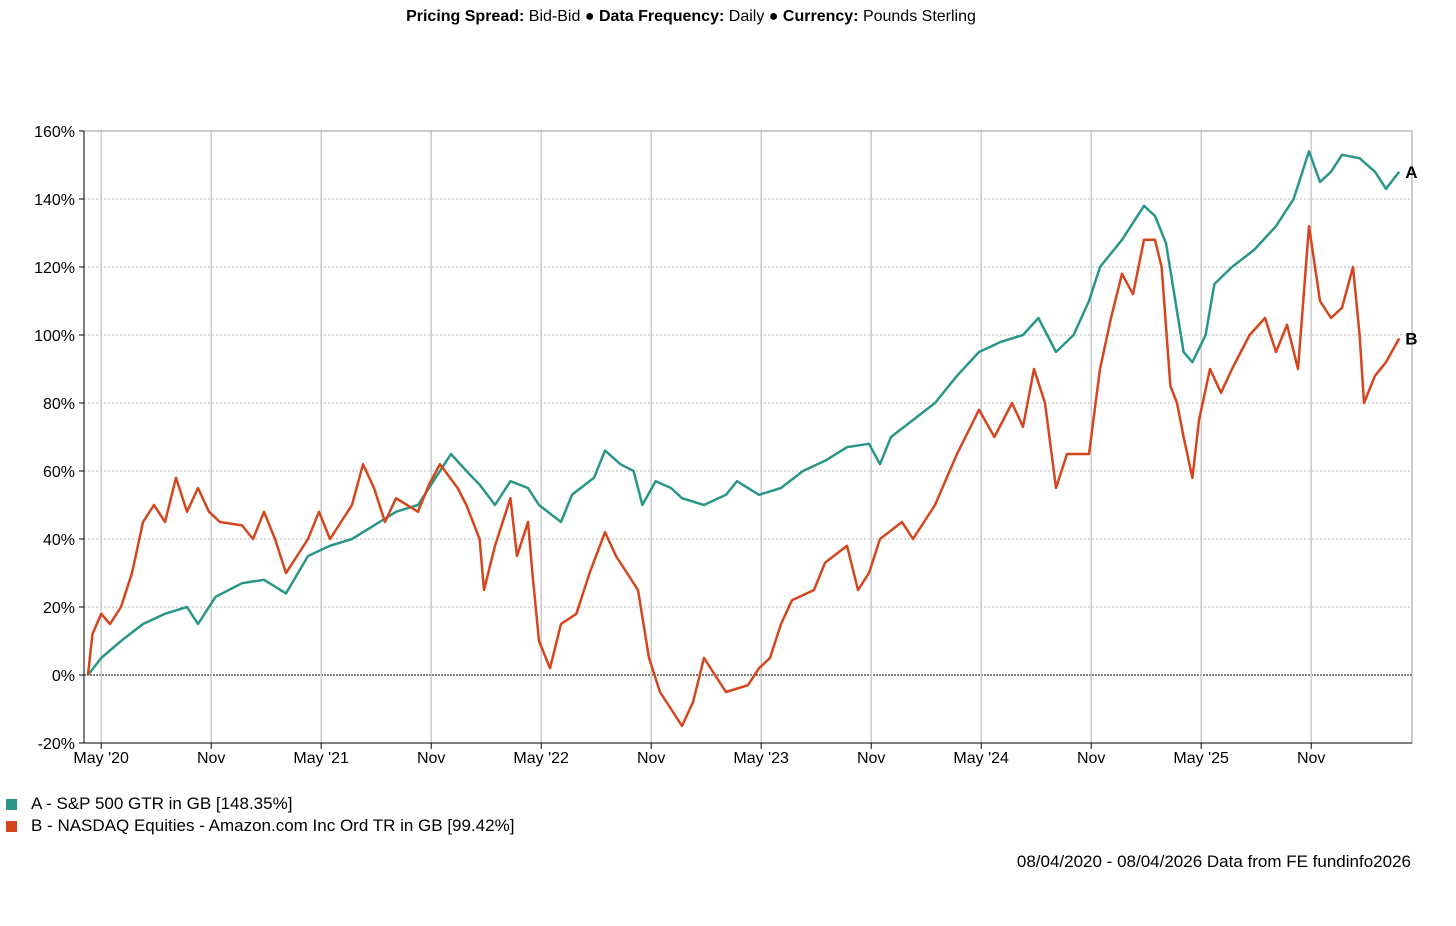  What do you see at coordinates (1411, 172) in the screenshot?
I see `series-end-label: A` at bounding box center [1411, 172].